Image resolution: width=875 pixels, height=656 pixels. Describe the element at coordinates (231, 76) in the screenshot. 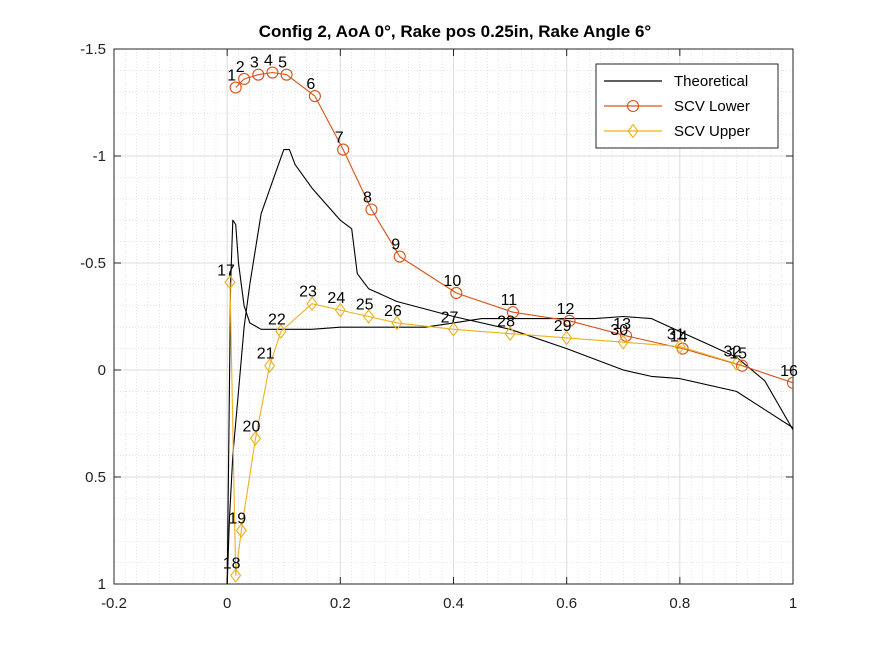

I see `point-number-label: 1` at that location.